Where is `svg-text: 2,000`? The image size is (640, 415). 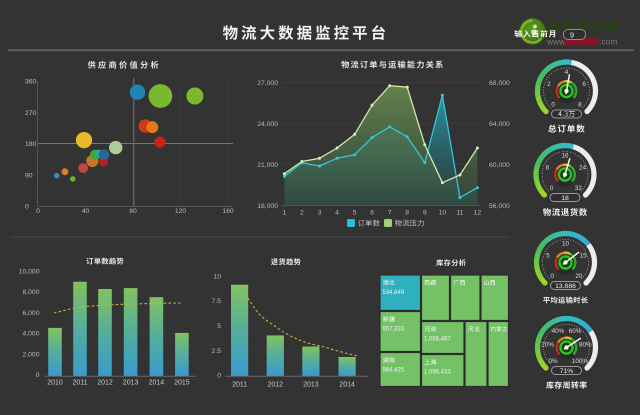 svg-text: 2,000 is located at coordinates (30, 354).